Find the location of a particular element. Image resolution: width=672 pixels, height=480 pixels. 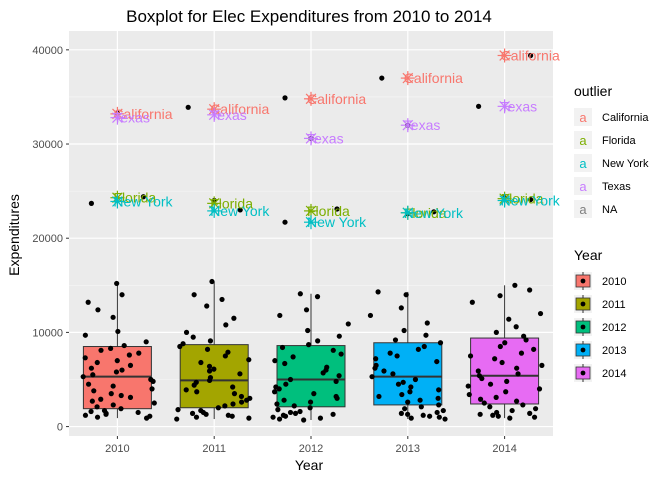

legend-key-glyph: a is located at coordinates (583, 117).